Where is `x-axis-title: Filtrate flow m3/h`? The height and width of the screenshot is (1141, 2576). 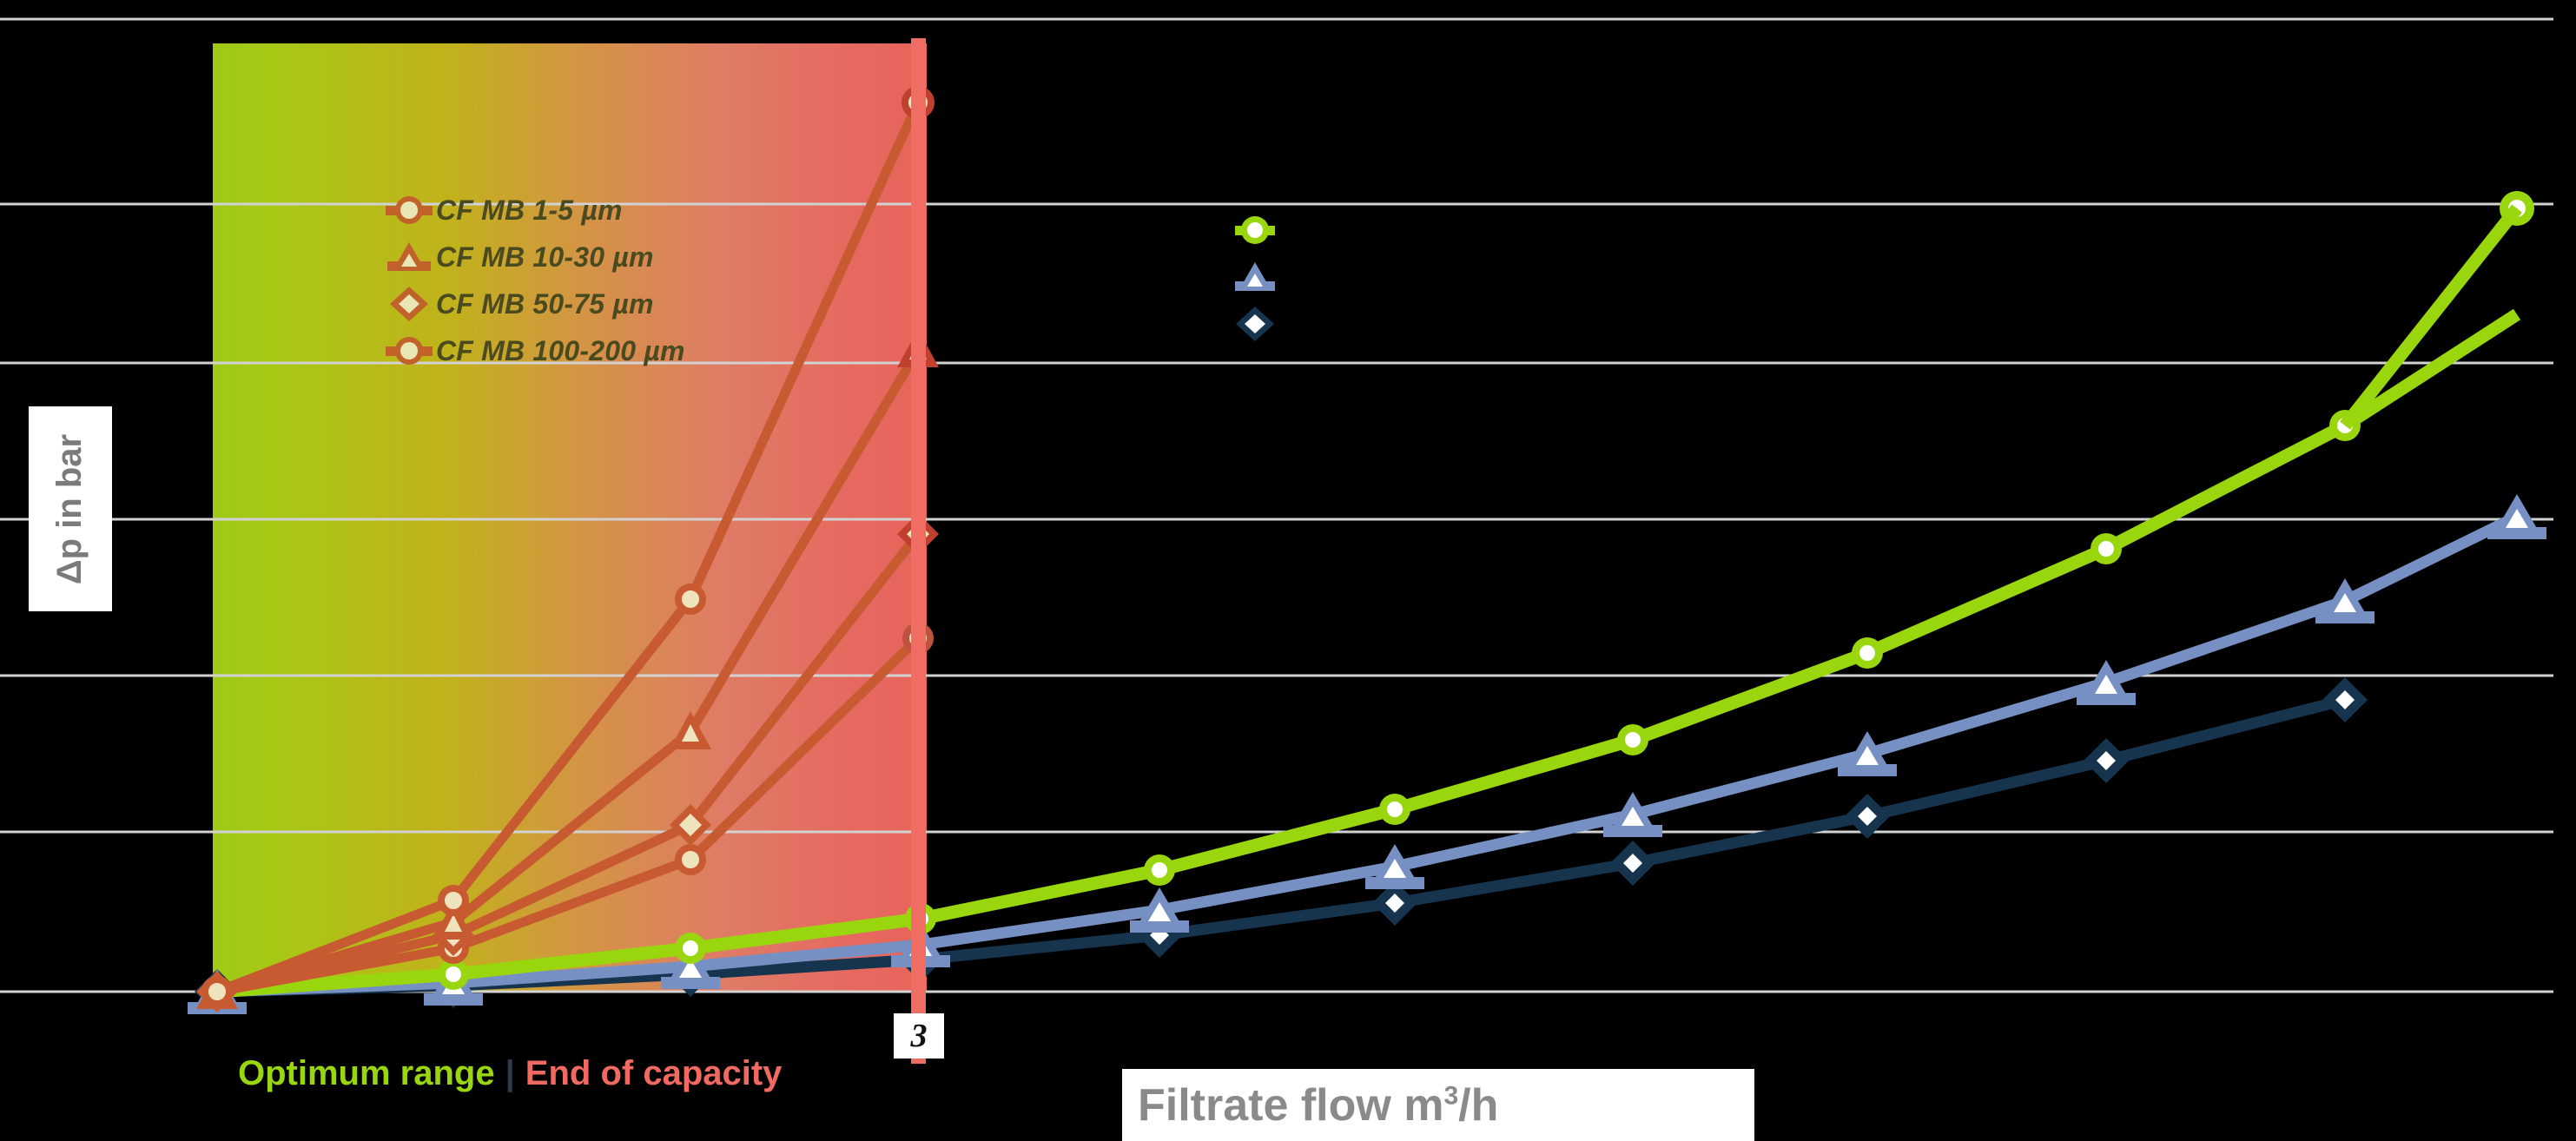
x-axis-title: Filtrate flow m3/h is located at coordinates (1438, 1105).